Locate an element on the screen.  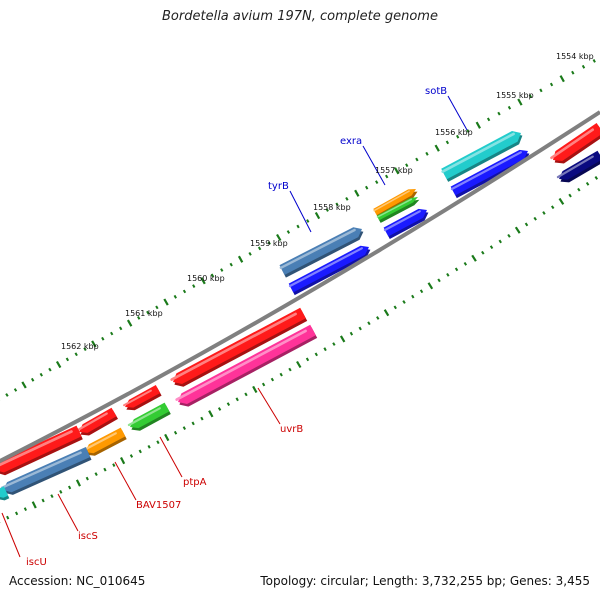
kbp-label: 1562 kbp is located at coordinates (80, 346).